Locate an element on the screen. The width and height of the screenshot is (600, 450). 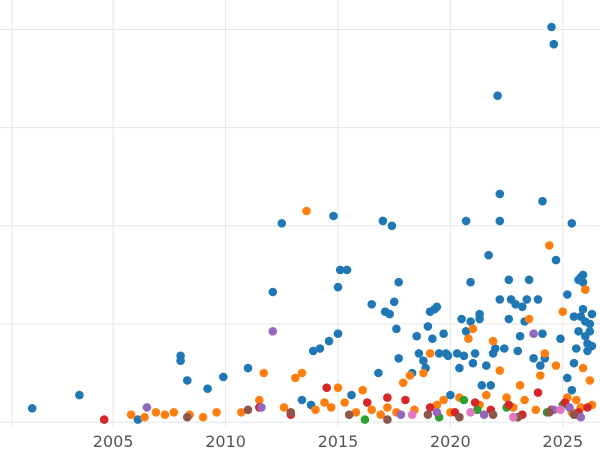
x-tick-label-2025: 2025 is located at coordinates (562, 441).